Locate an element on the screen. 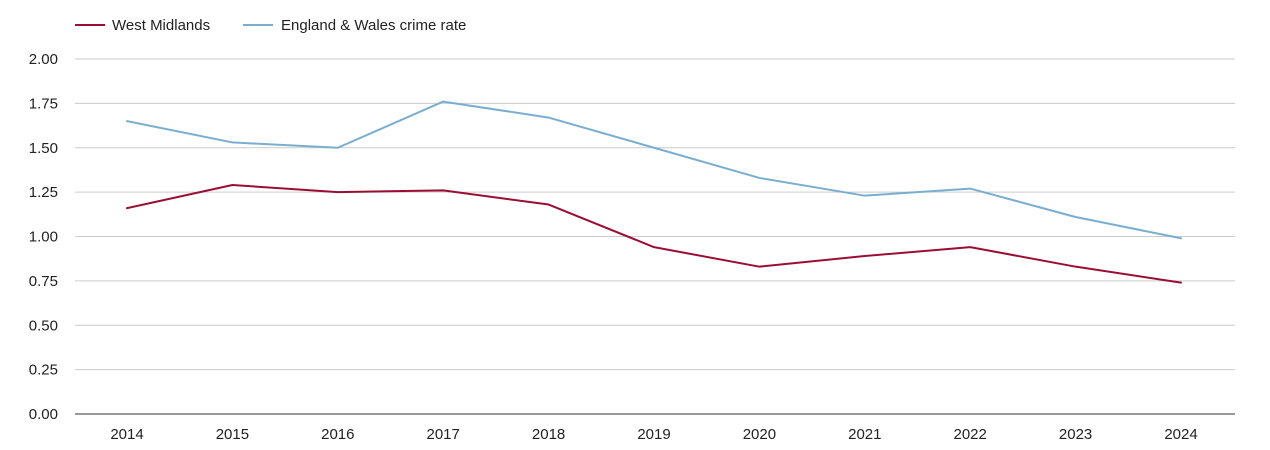 The height and width of the screenshot is (450, 1270). x-tick-label: 2014 is located at coordinates (126, 434).